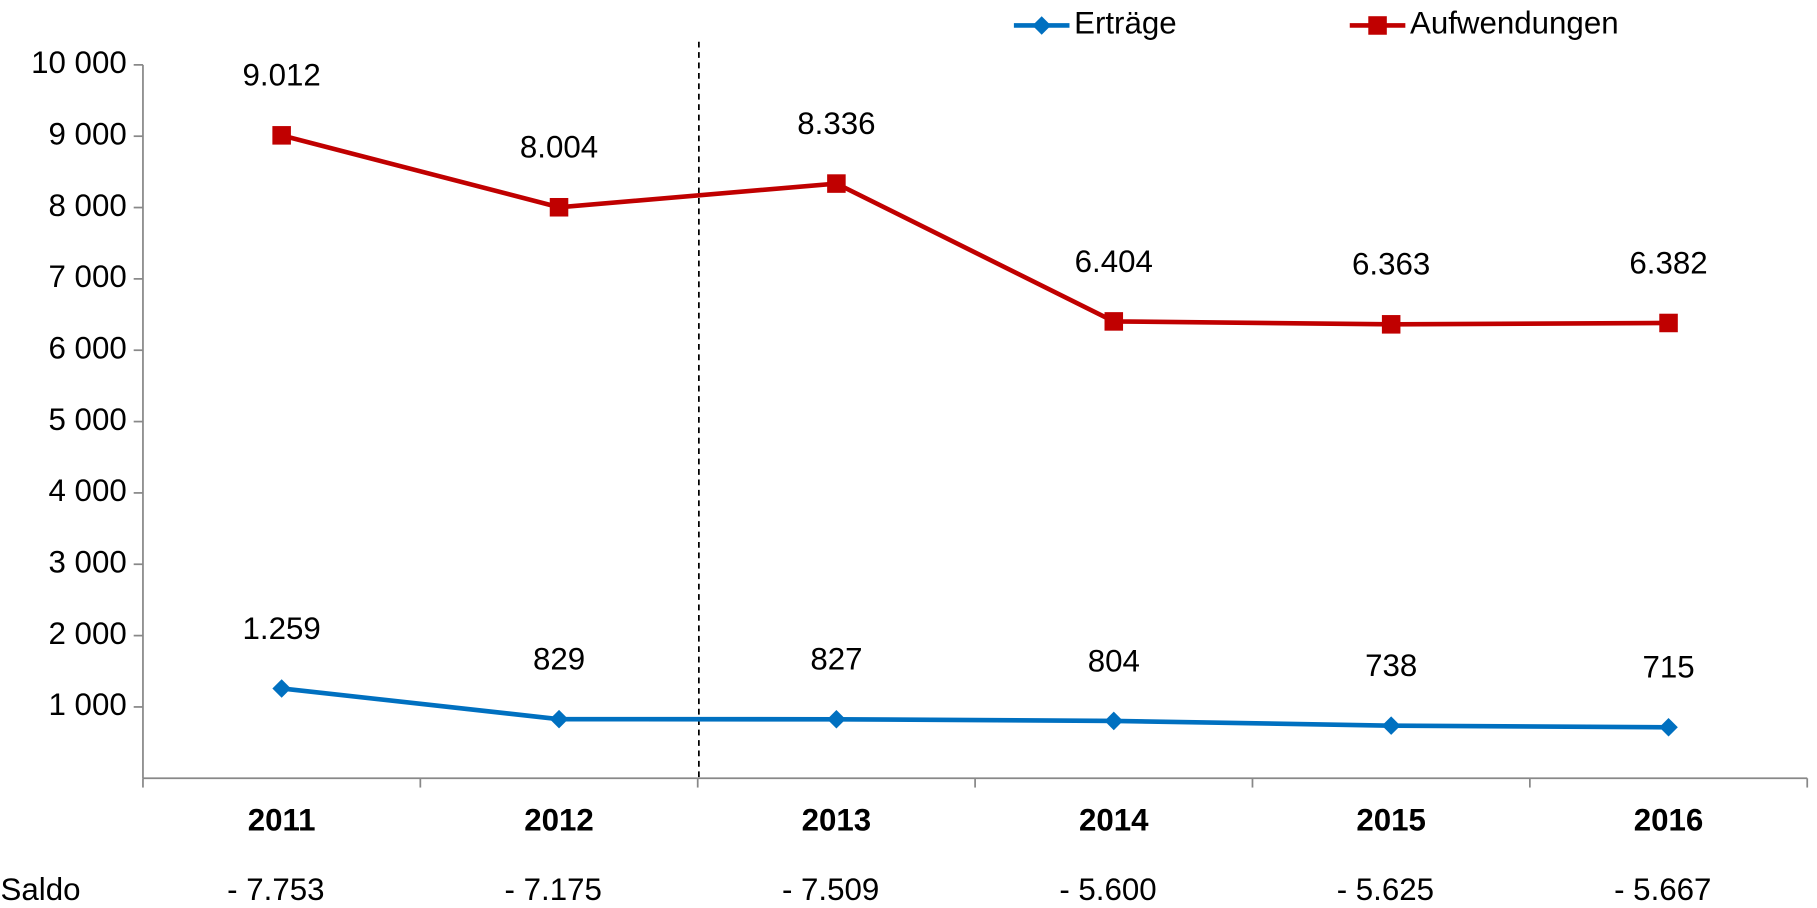 This screenshot has width=1817, height=908. What do you see at coordinates (1662, 889) in the screenshot?
I see `saldo-value: - 5.667` at bounding box center [1662, 889].